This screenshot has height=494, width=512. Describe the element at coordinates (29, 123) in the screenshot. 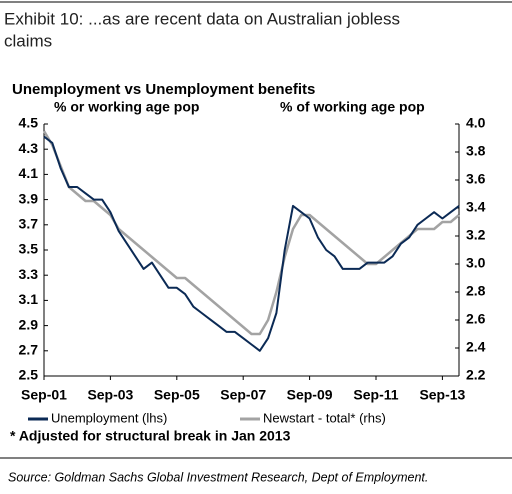

I see `y-tick-label: 4.5` at that location.